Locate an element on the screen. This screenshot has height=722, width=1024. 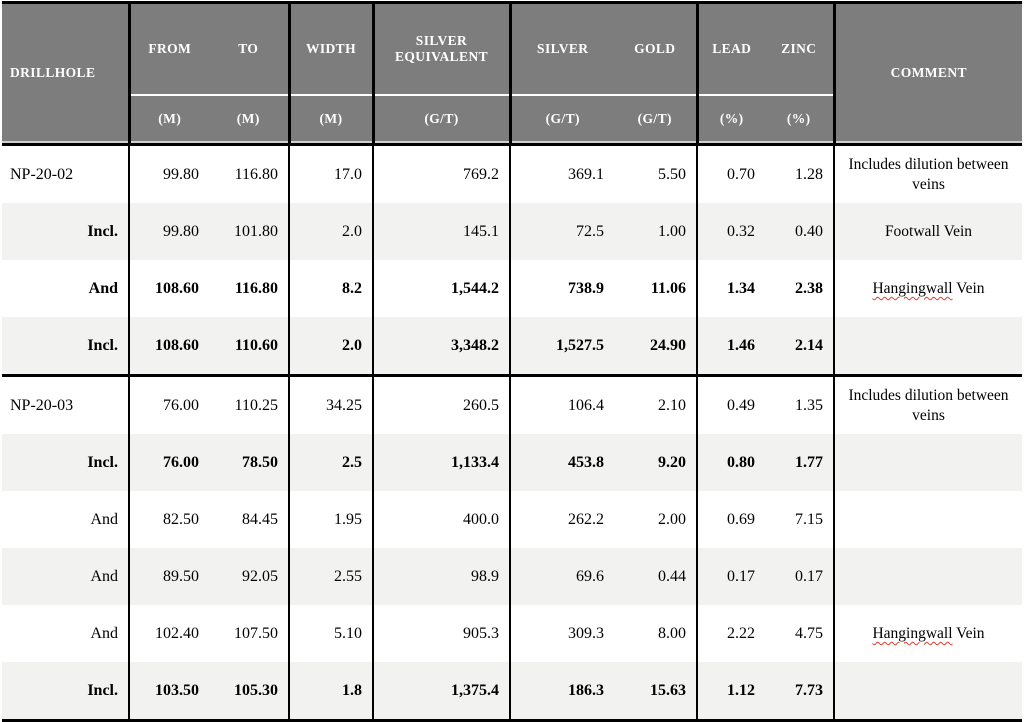
cell-zinc: 2.38 is located at coordinates (800, 288).